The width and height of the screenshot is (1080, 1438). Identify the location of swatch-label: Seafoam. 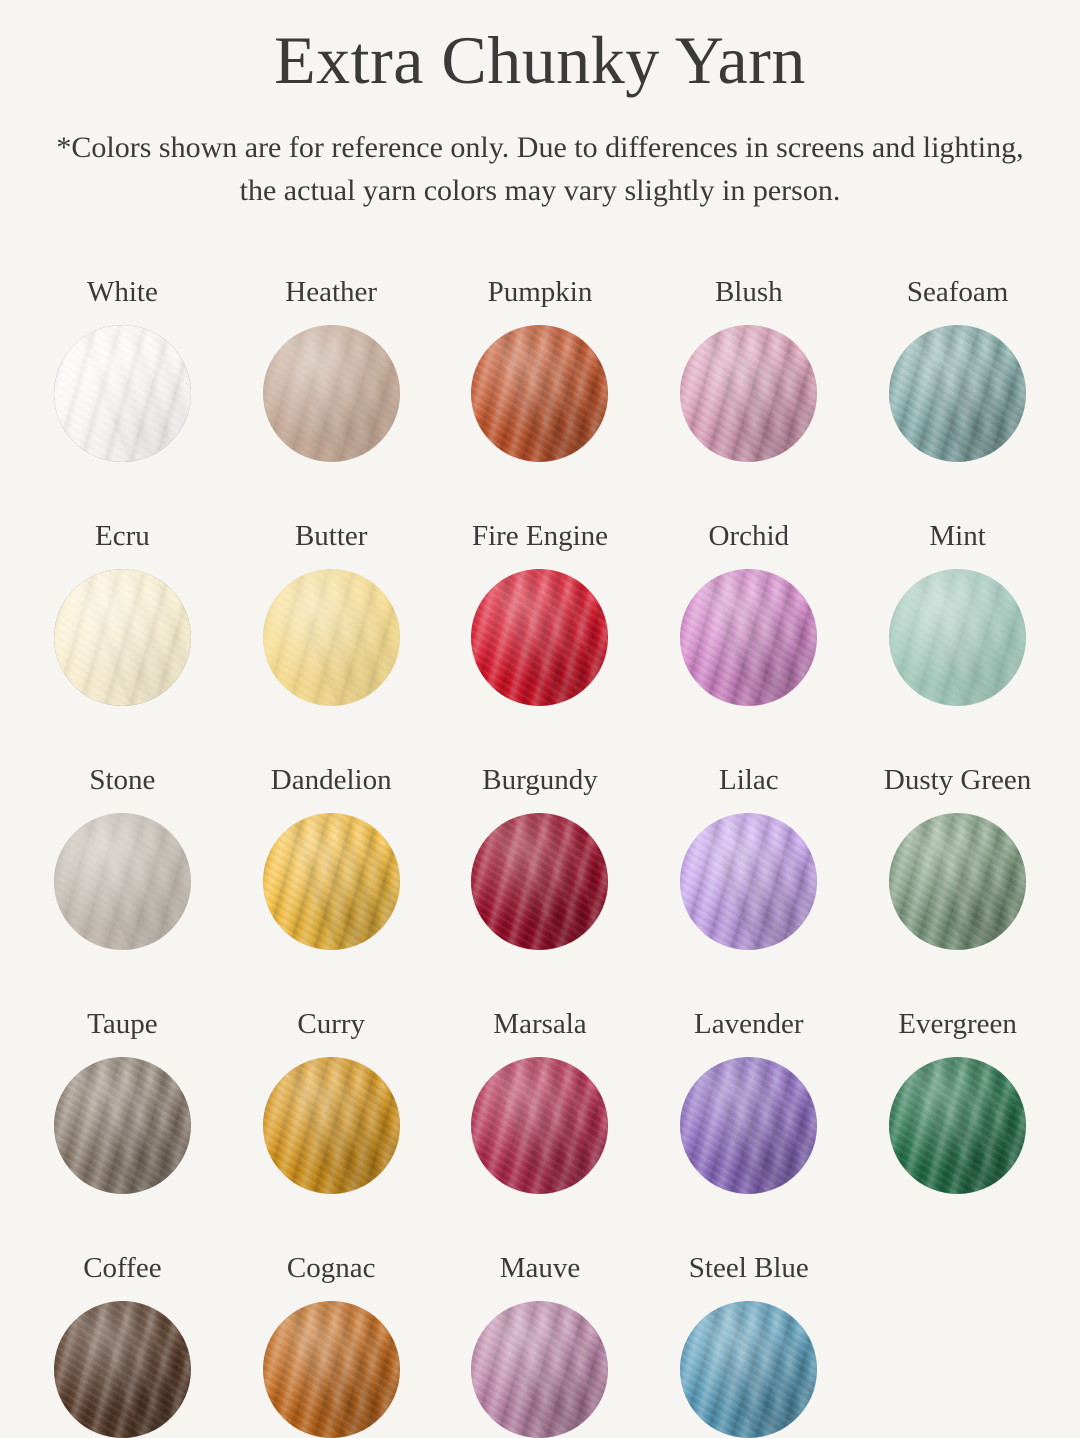
(957, 292).